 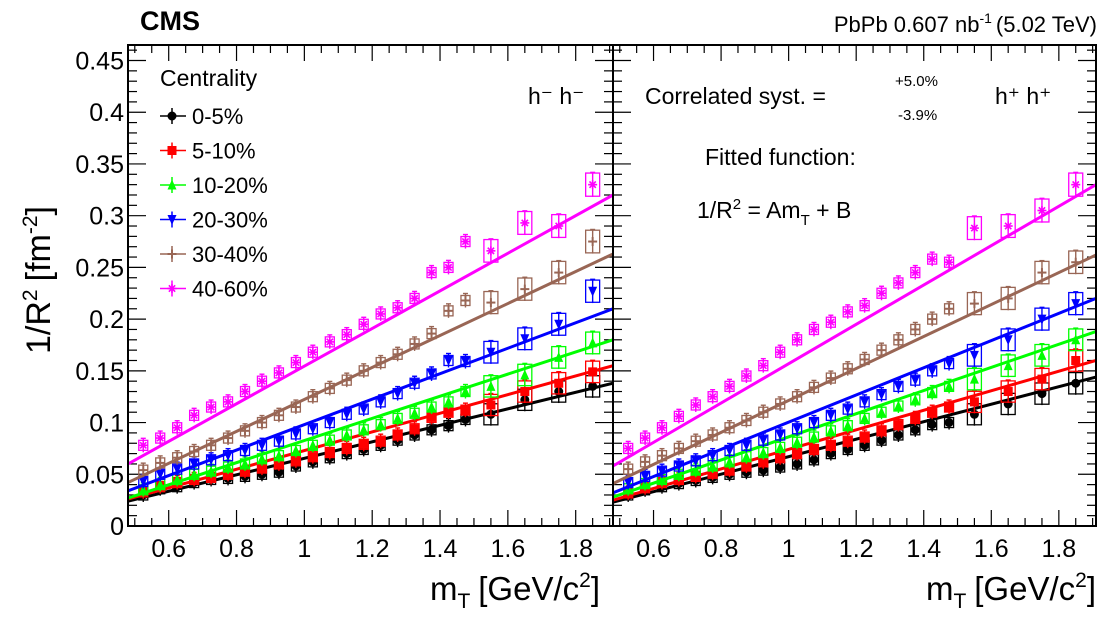 I want to click on legend-label: 0-5%, so click(x=217, y=116).